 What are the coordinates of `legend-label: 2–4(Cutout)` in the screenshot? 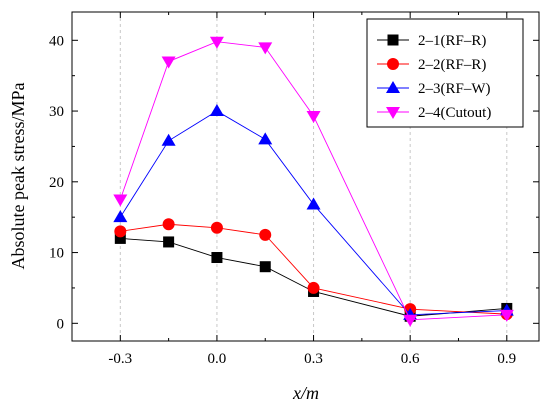 It's located at (454, 113).